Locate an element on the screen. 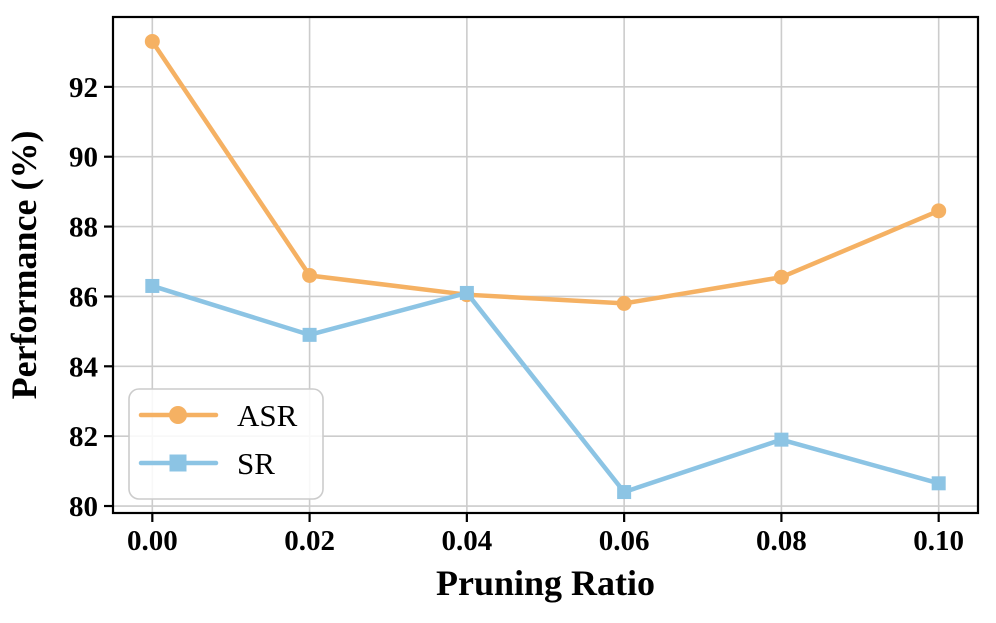 The image size is (996, 623). y-tick-label: 86 is located at coordinates (83, 297).